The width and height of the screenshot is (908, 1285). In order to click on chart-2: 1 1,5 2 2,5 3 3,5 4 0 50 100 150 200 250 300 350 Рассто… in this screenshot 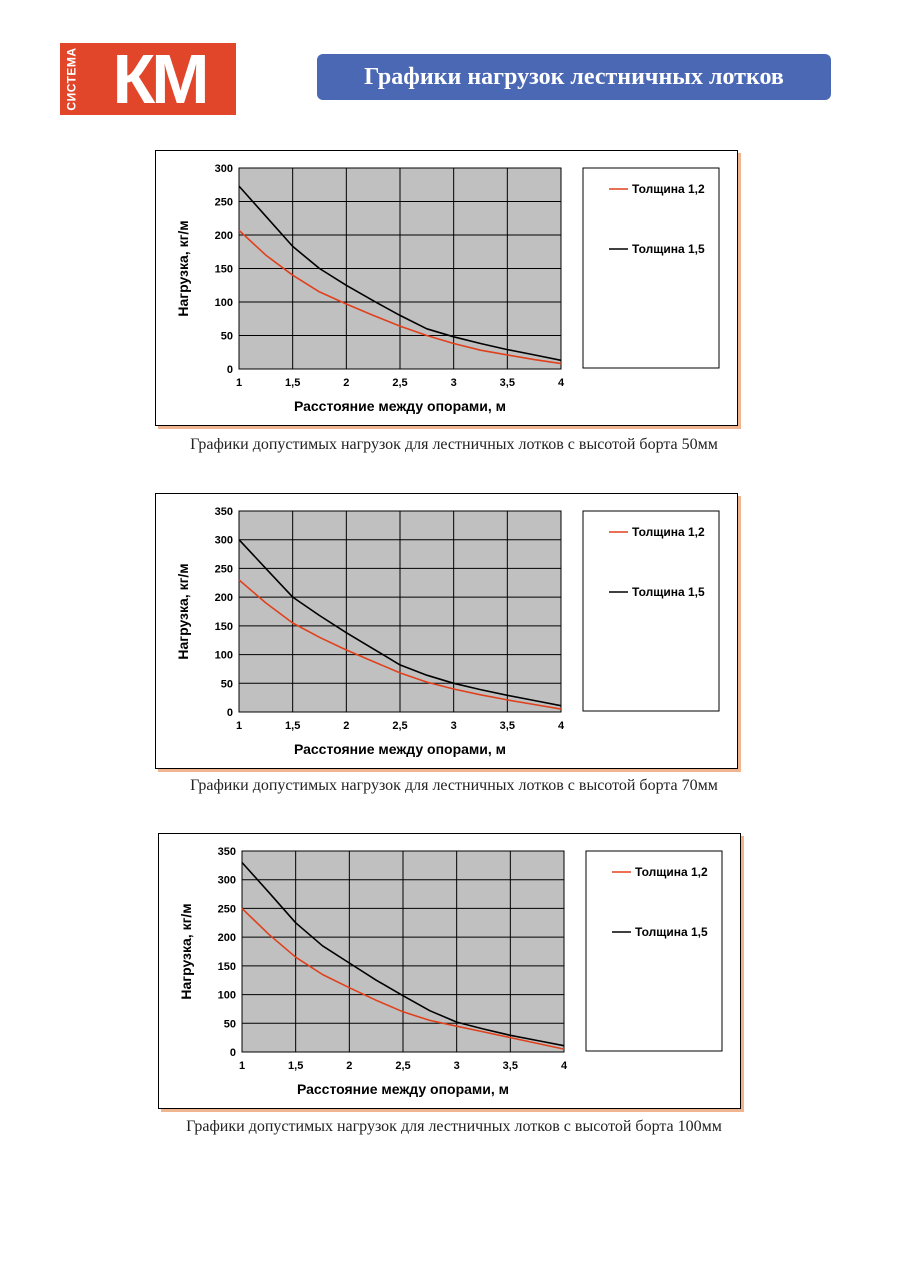, I will do `click(447, 631)`.